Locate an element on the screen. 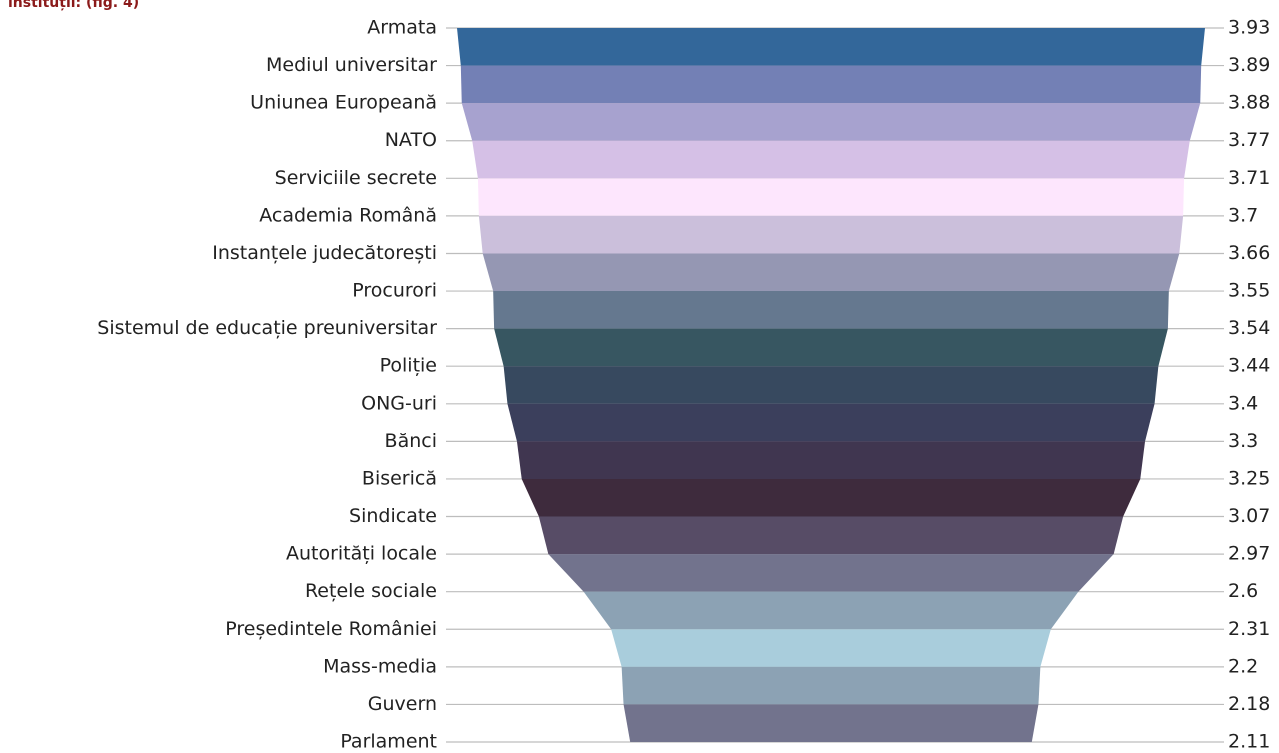 Image resolution: width=1279 pixels, height=753 pixels. value-label: 3.44 is located at coordinates (1249, 366).